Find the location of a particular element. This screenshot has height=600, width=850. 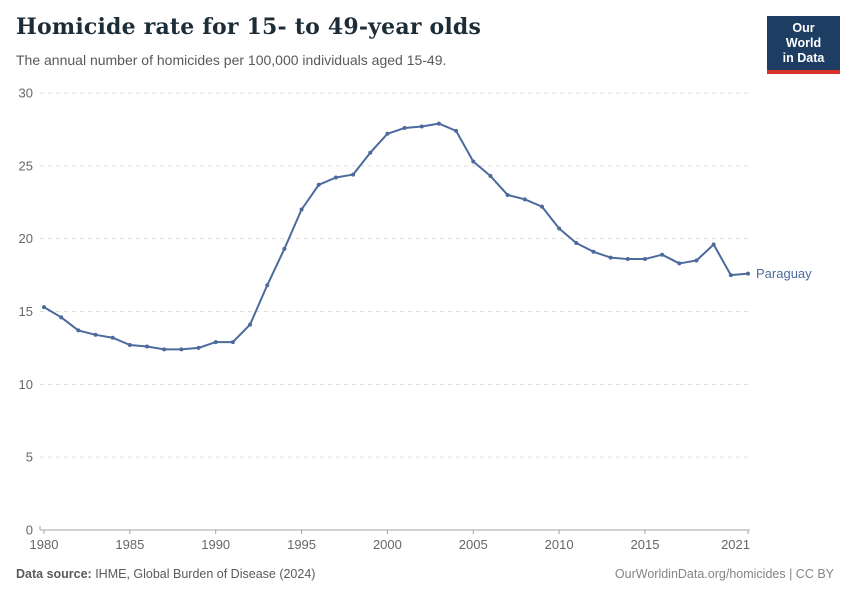

owid-logo: Our World in Data is located at coordinates (803, 45).